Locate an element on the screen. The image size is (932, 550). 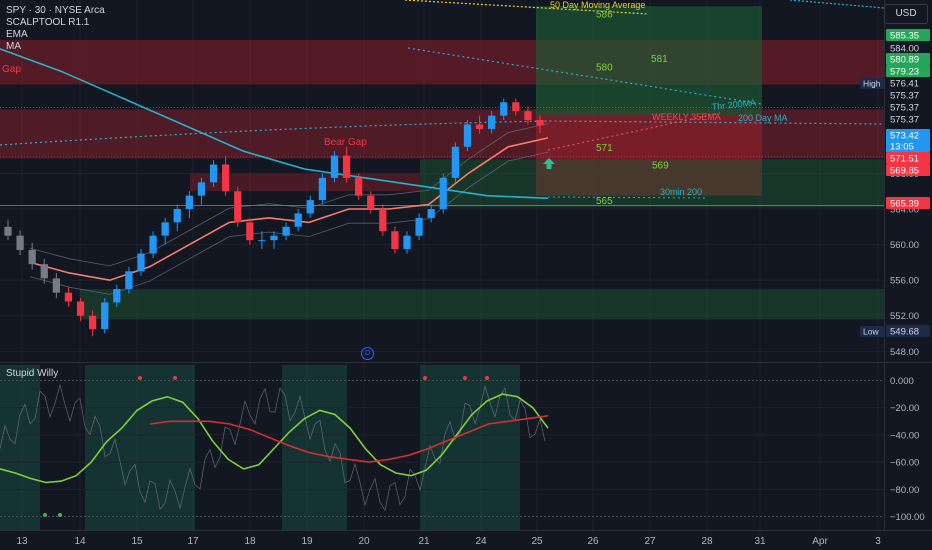
x-tick-label: 21 is located at coordinates (424, 541).